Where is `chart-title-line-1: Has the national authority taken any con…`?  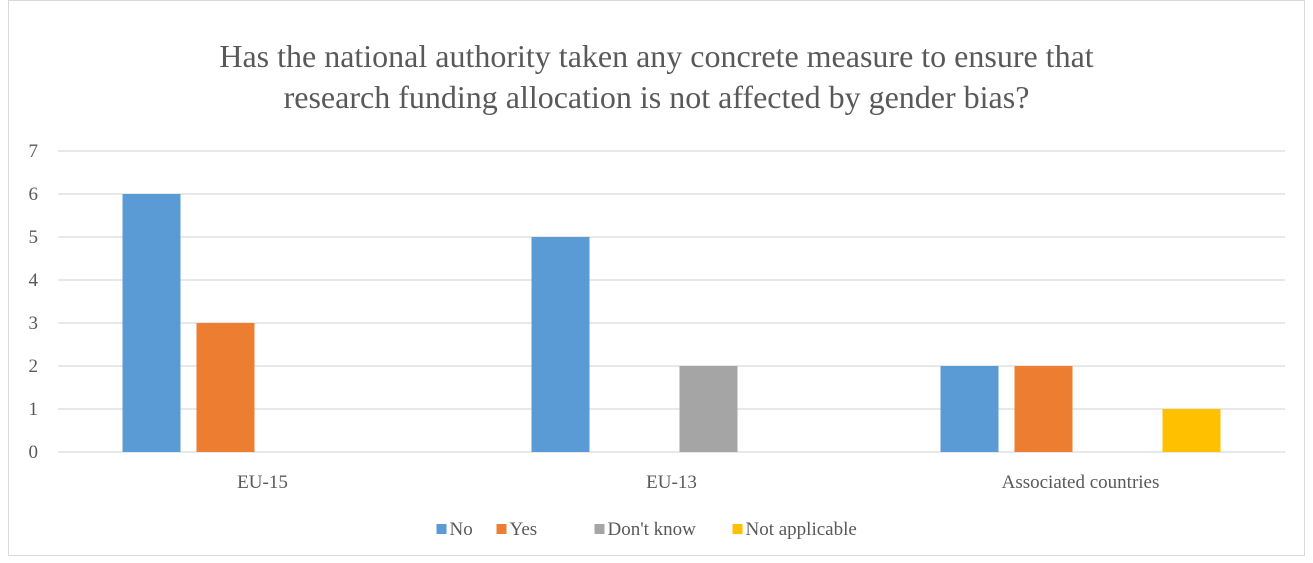 chart-title-line-1: Has the national authority taken any con… is located at coordinates (656, 56).